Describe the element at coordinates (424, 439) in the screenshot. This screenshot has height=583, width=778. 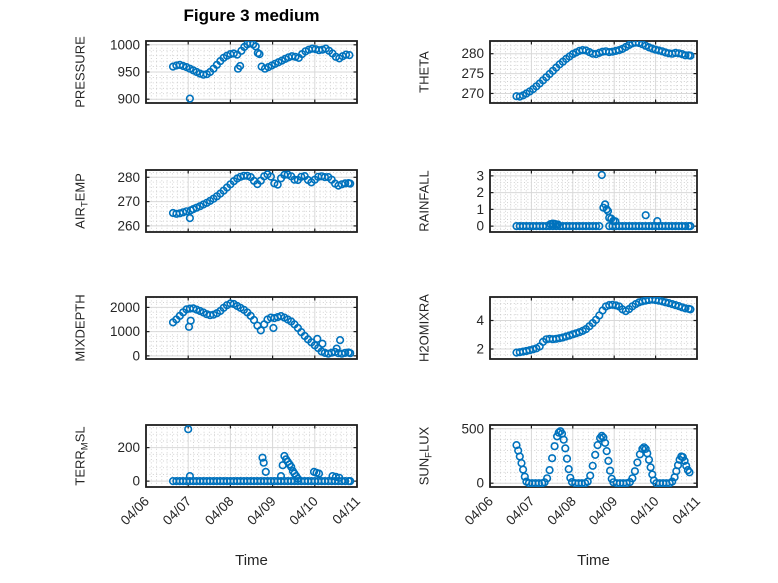
I see `y-axis-label-part: LUX` at that location.